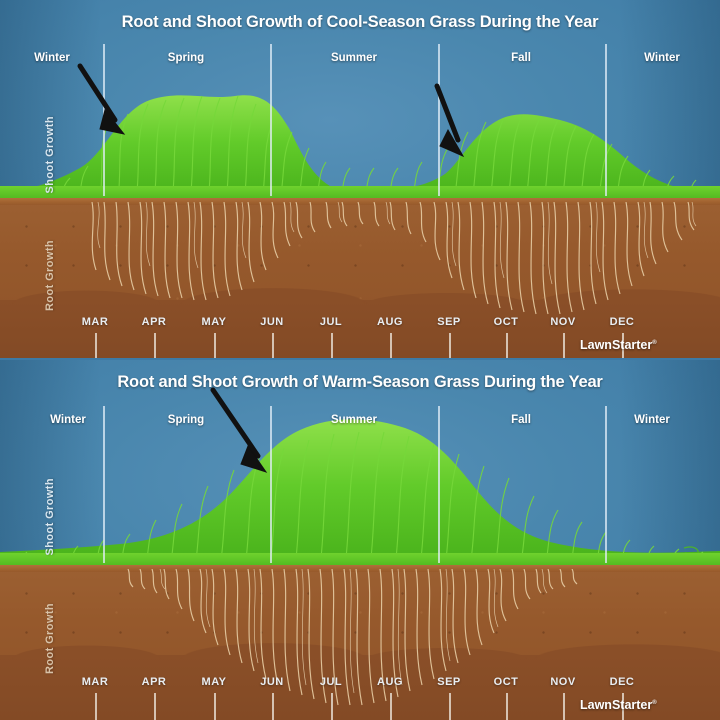 The height and width of the screenshot is (720, 720). What do you see at coordinates (521, 420) in the screenshot?
I see `season-label-fall-warm: Fall` at bounding box center [521, 420].